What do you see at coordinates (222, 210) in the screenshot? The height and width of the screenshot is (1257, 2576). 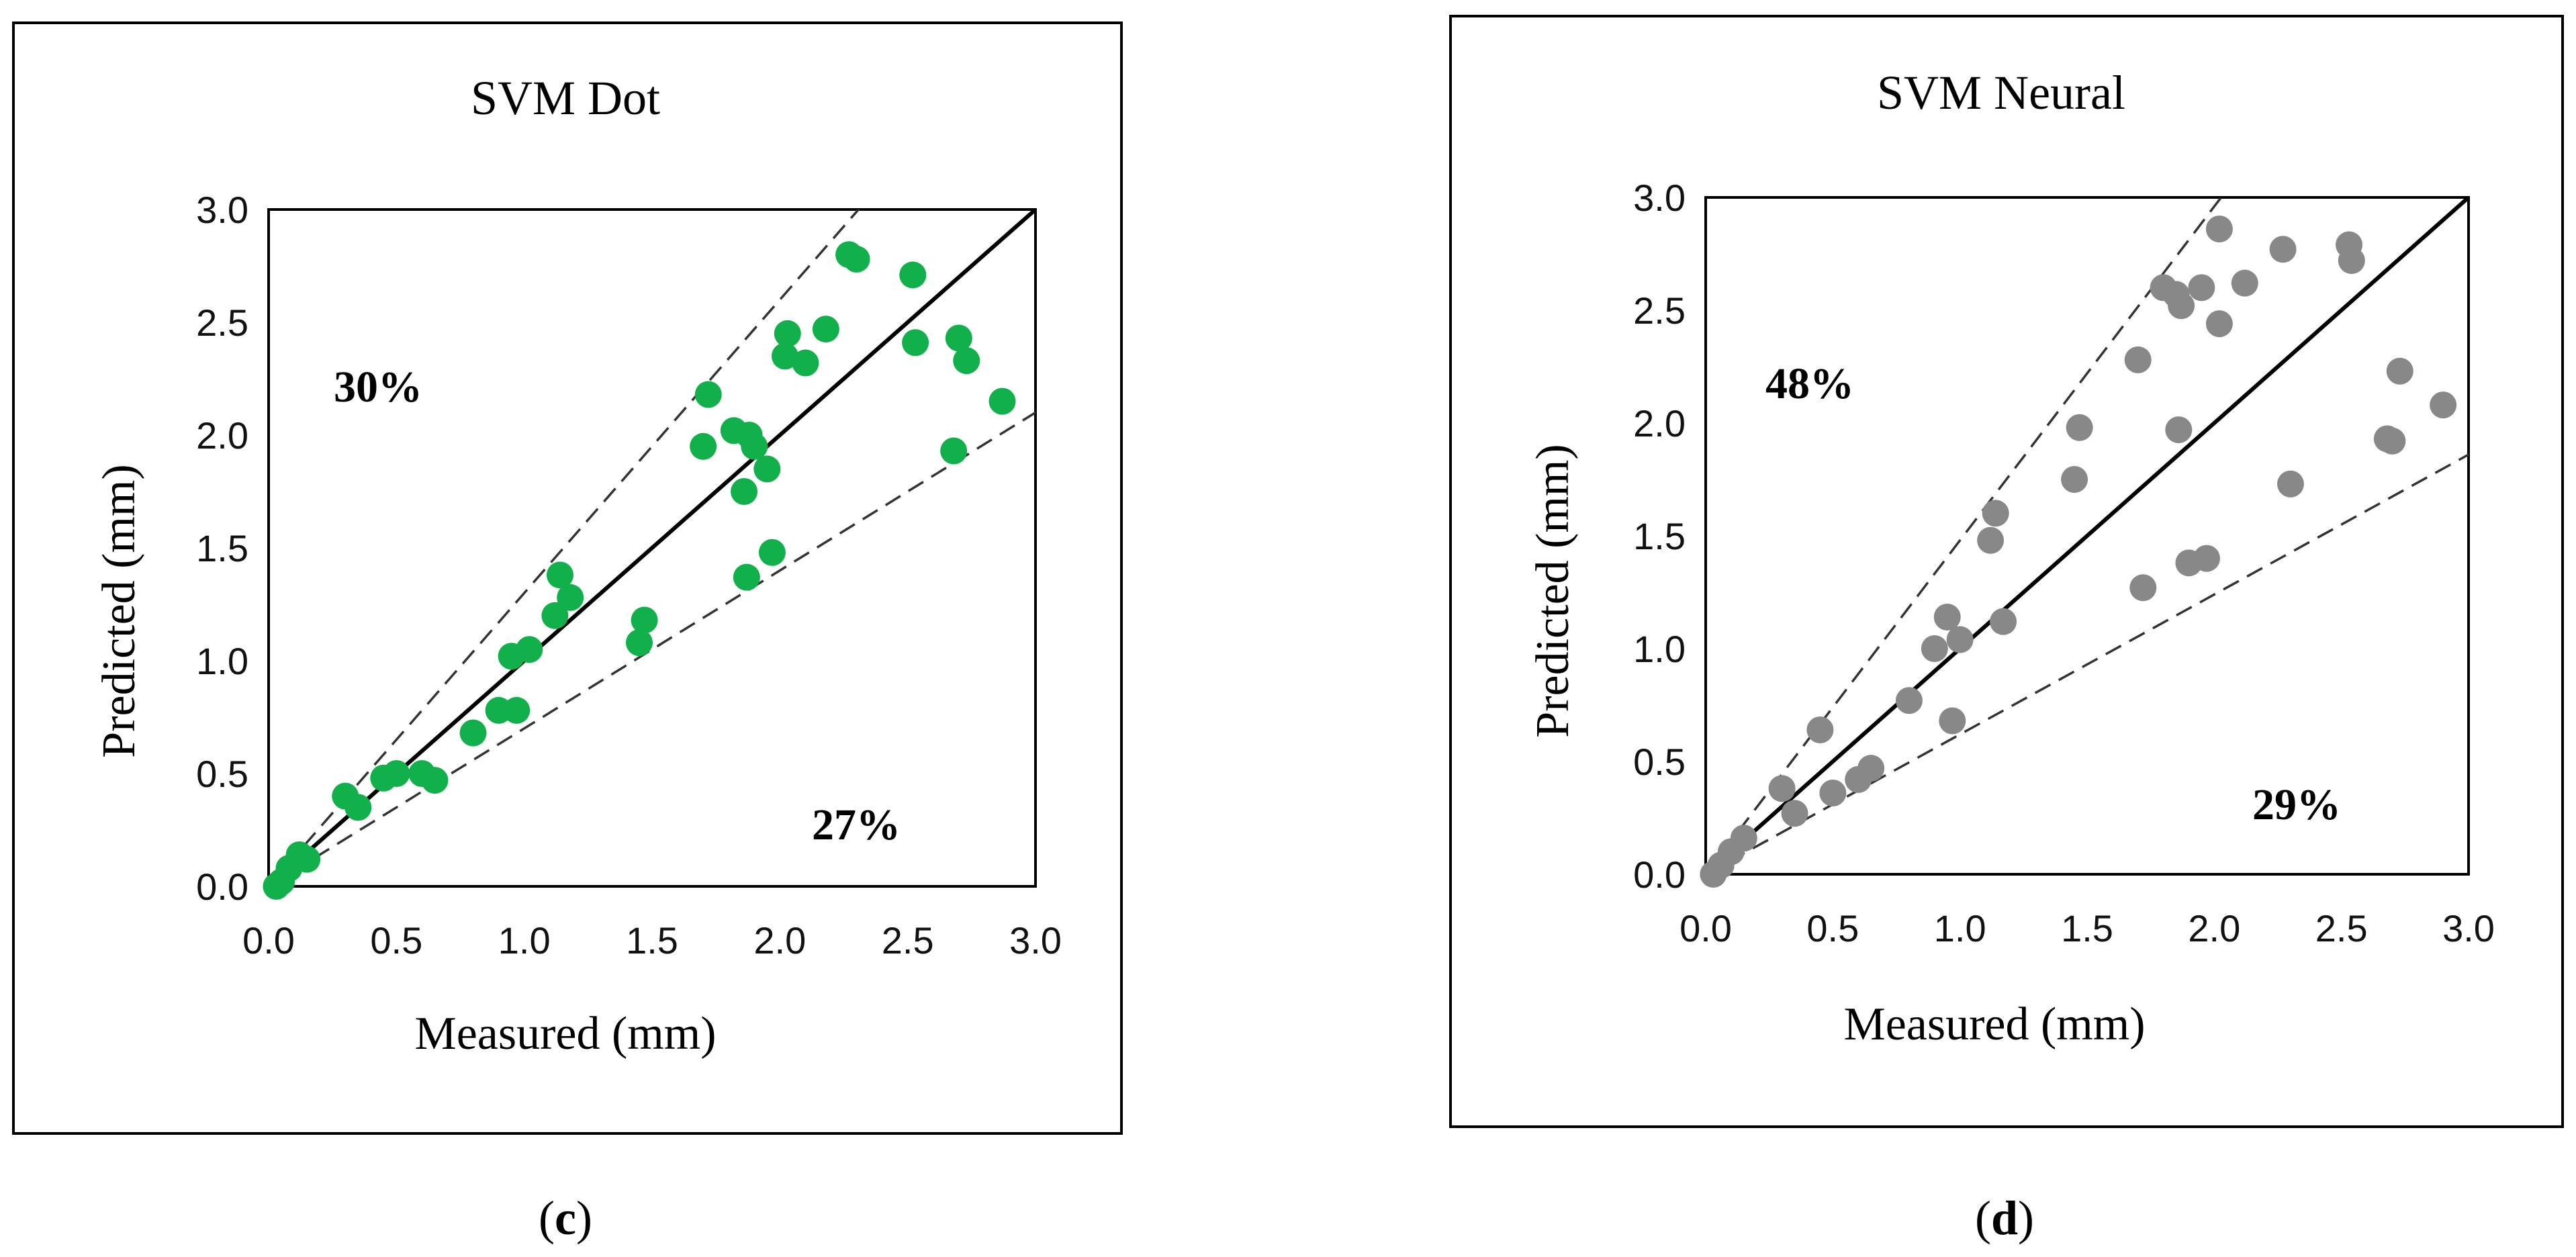 I see `y-tick-label: 3.0` at bounding box center [222, 210].